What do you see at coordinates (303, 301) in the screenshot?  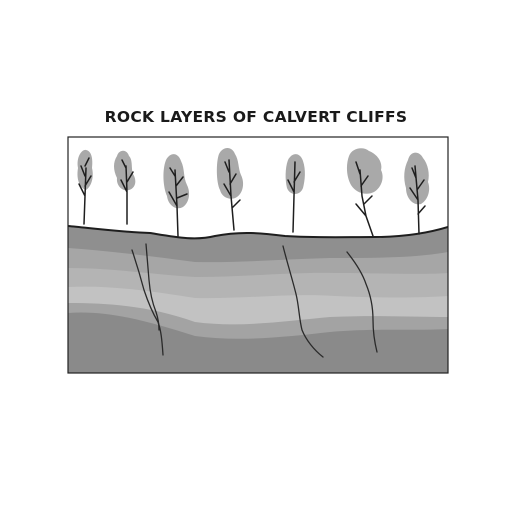 I see `crack-middle` at bounding box center [303, 301].